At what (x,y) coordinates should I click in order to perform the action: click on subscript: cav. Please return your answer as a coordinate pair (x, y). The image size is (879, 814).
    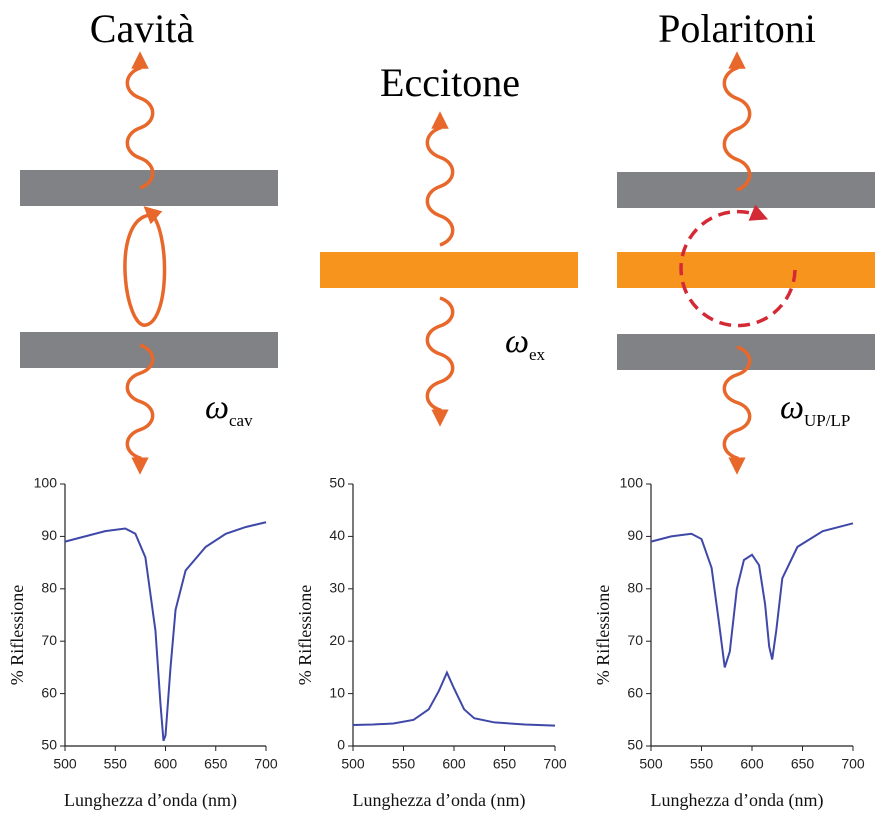
    Looking at the image, I should click on (241, 420).